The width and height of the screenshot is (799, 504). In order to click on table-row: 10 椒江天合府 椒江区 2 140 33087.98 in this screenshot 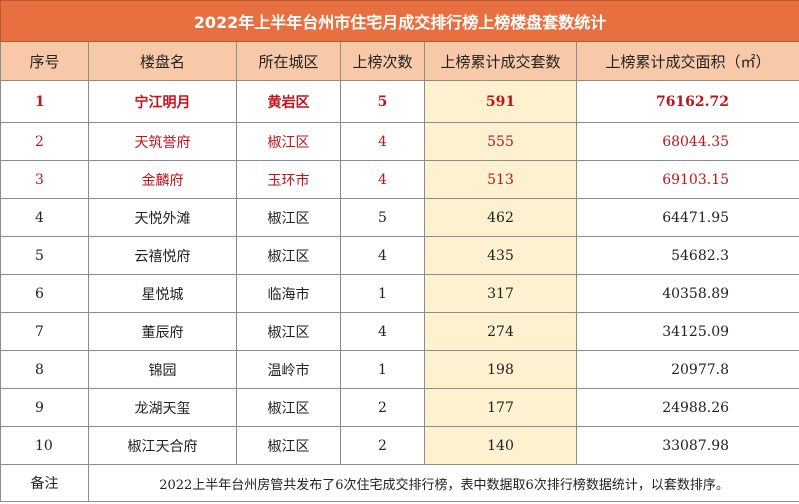, I will do `click(399, 445)`.